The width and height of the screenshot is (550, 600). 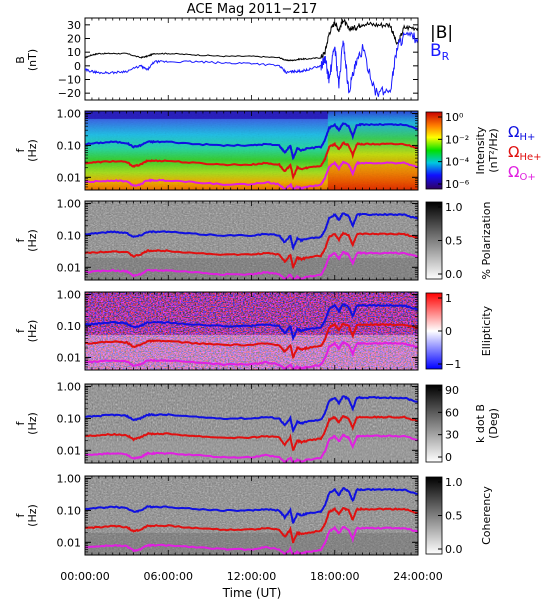 What do you see at coordinates (251, 268) in the screenshot?
I see `polarization-low-band` at bounding box center [251, 268].